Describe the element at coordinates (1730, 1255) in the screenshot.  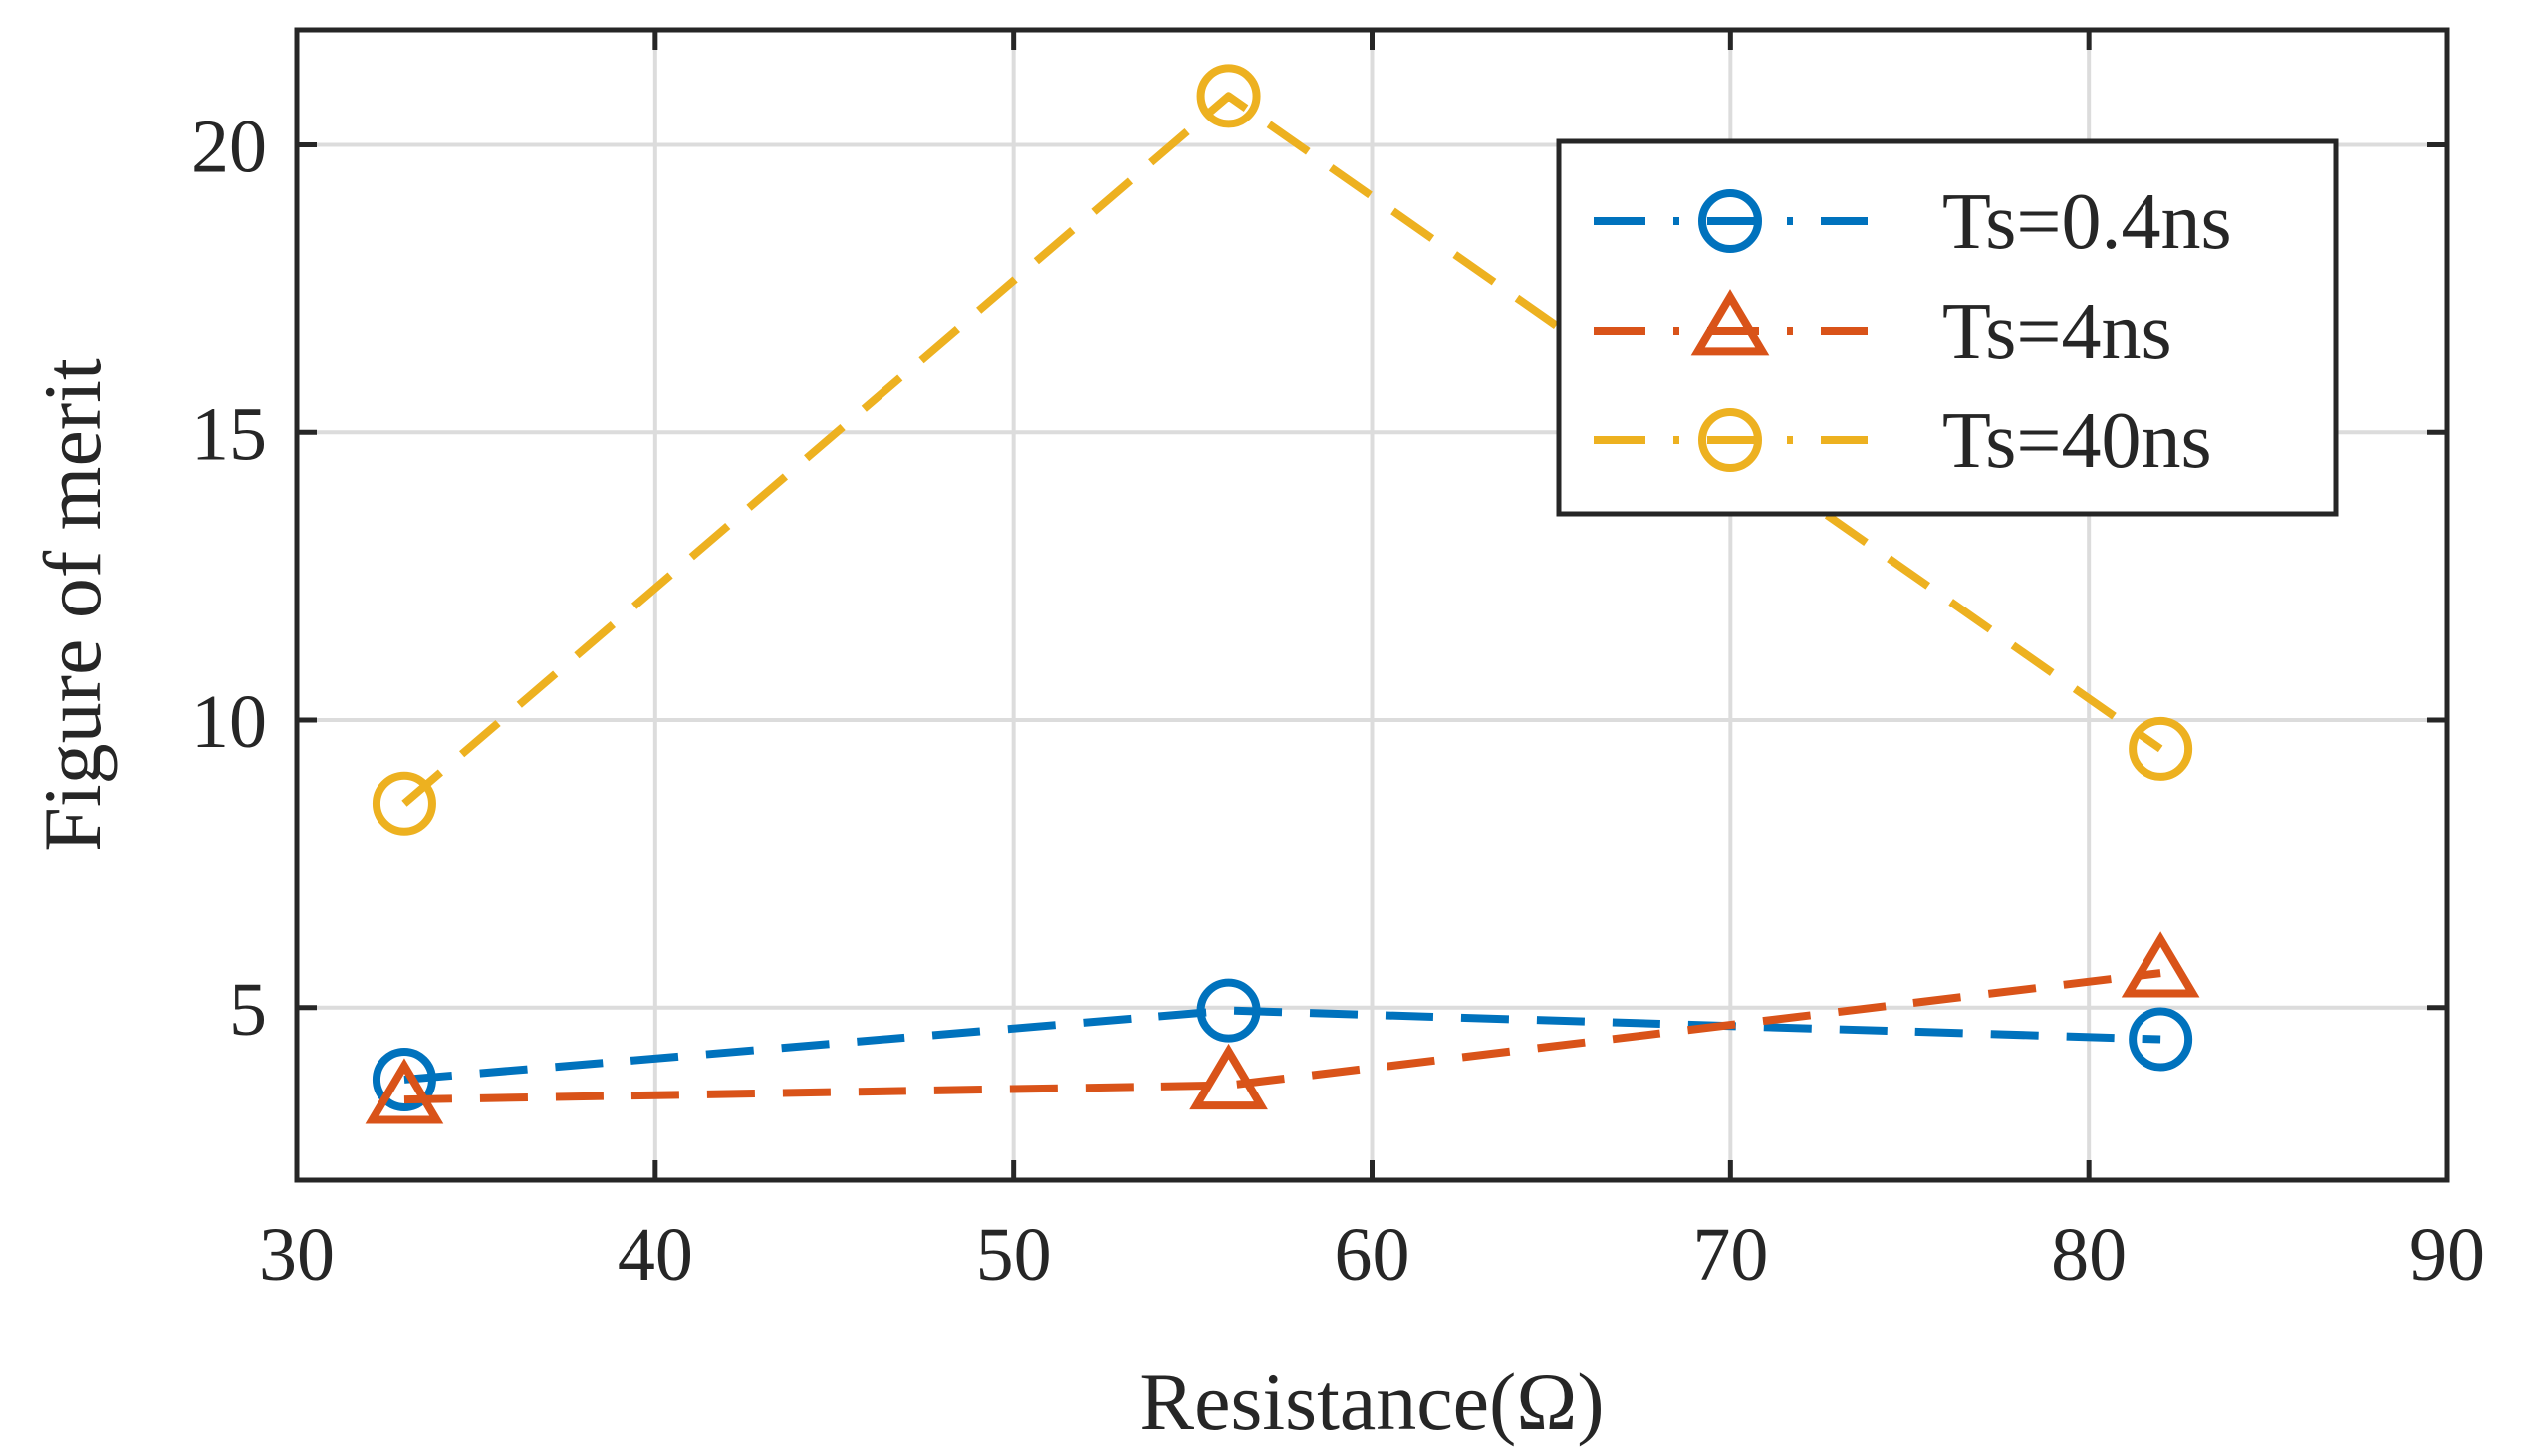
I see `x-tick-label: 70` at that location.